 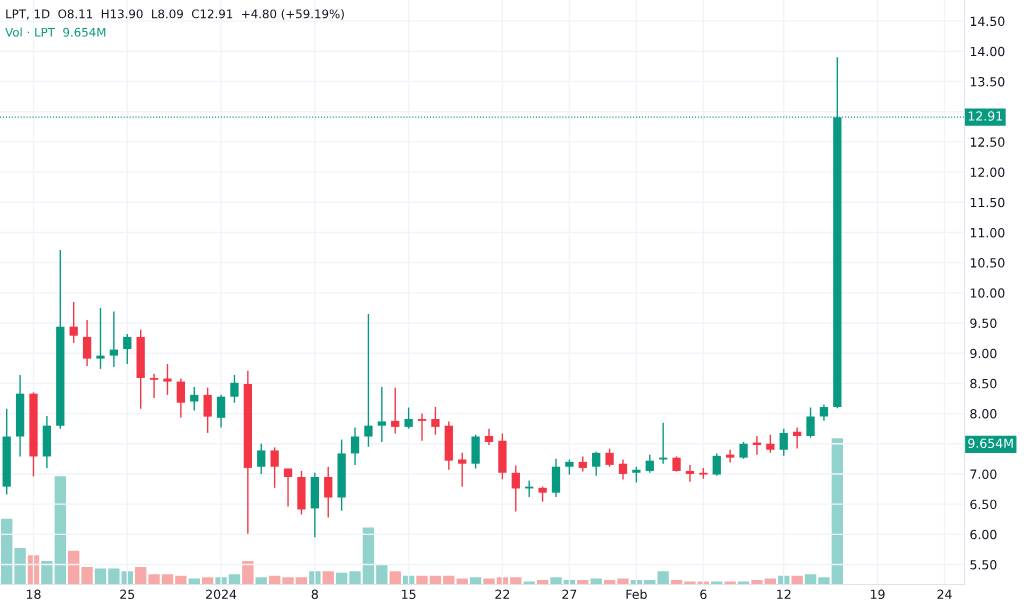 I want to click on x-tick-label: 19, so click(x=877, y=594).